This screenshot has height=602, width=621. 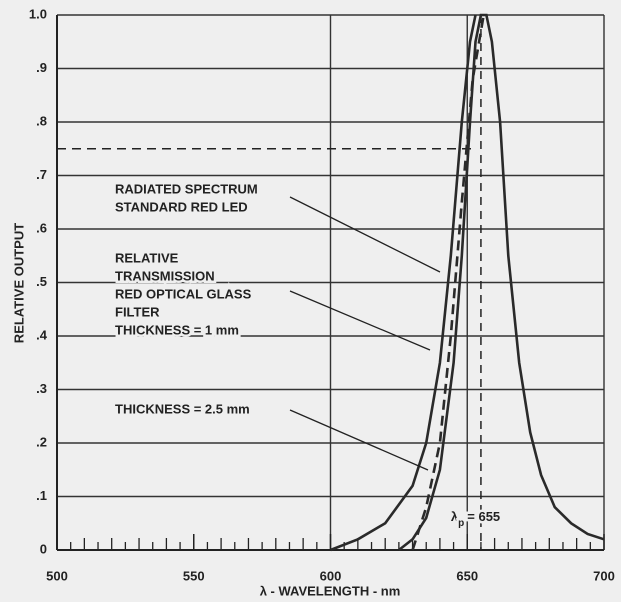 What do you see at coordinates (41, 281) in the screenshot?
I see `y-tick-label: .5` at bounding box center [41, 281].